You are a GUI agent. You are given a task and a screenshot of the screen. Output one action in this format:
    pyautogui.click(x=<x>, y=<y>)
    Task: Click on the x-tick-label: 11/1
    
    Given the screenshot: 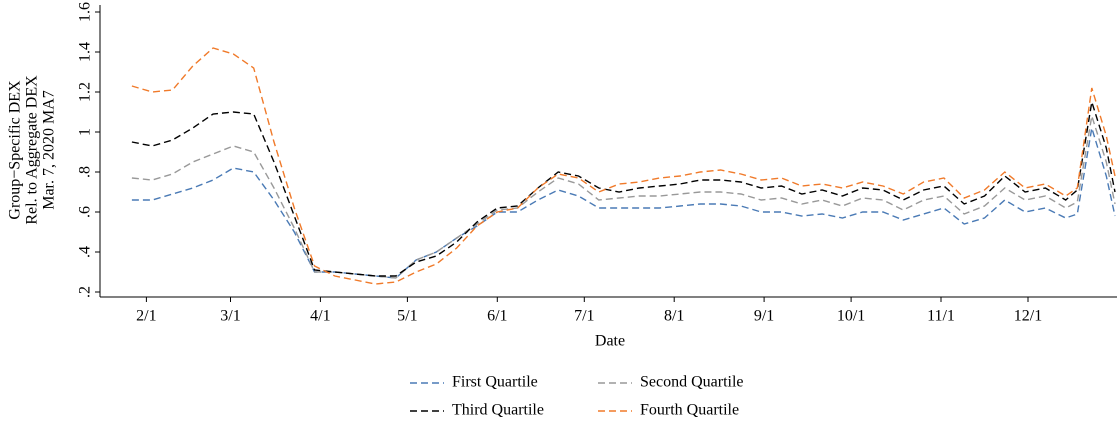 What is the action you would take?
    pyautogui.click(x=941, y=316)
    